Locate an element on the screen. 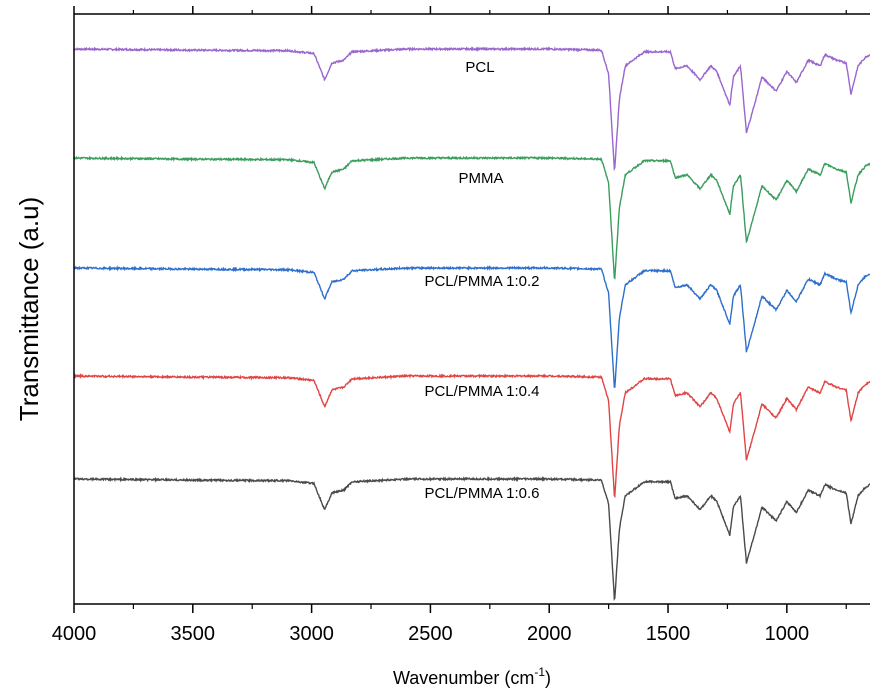 This screenshot has width=870, height=695. x-tick-label-1500: 1500 is located at coordinates (668, 634).